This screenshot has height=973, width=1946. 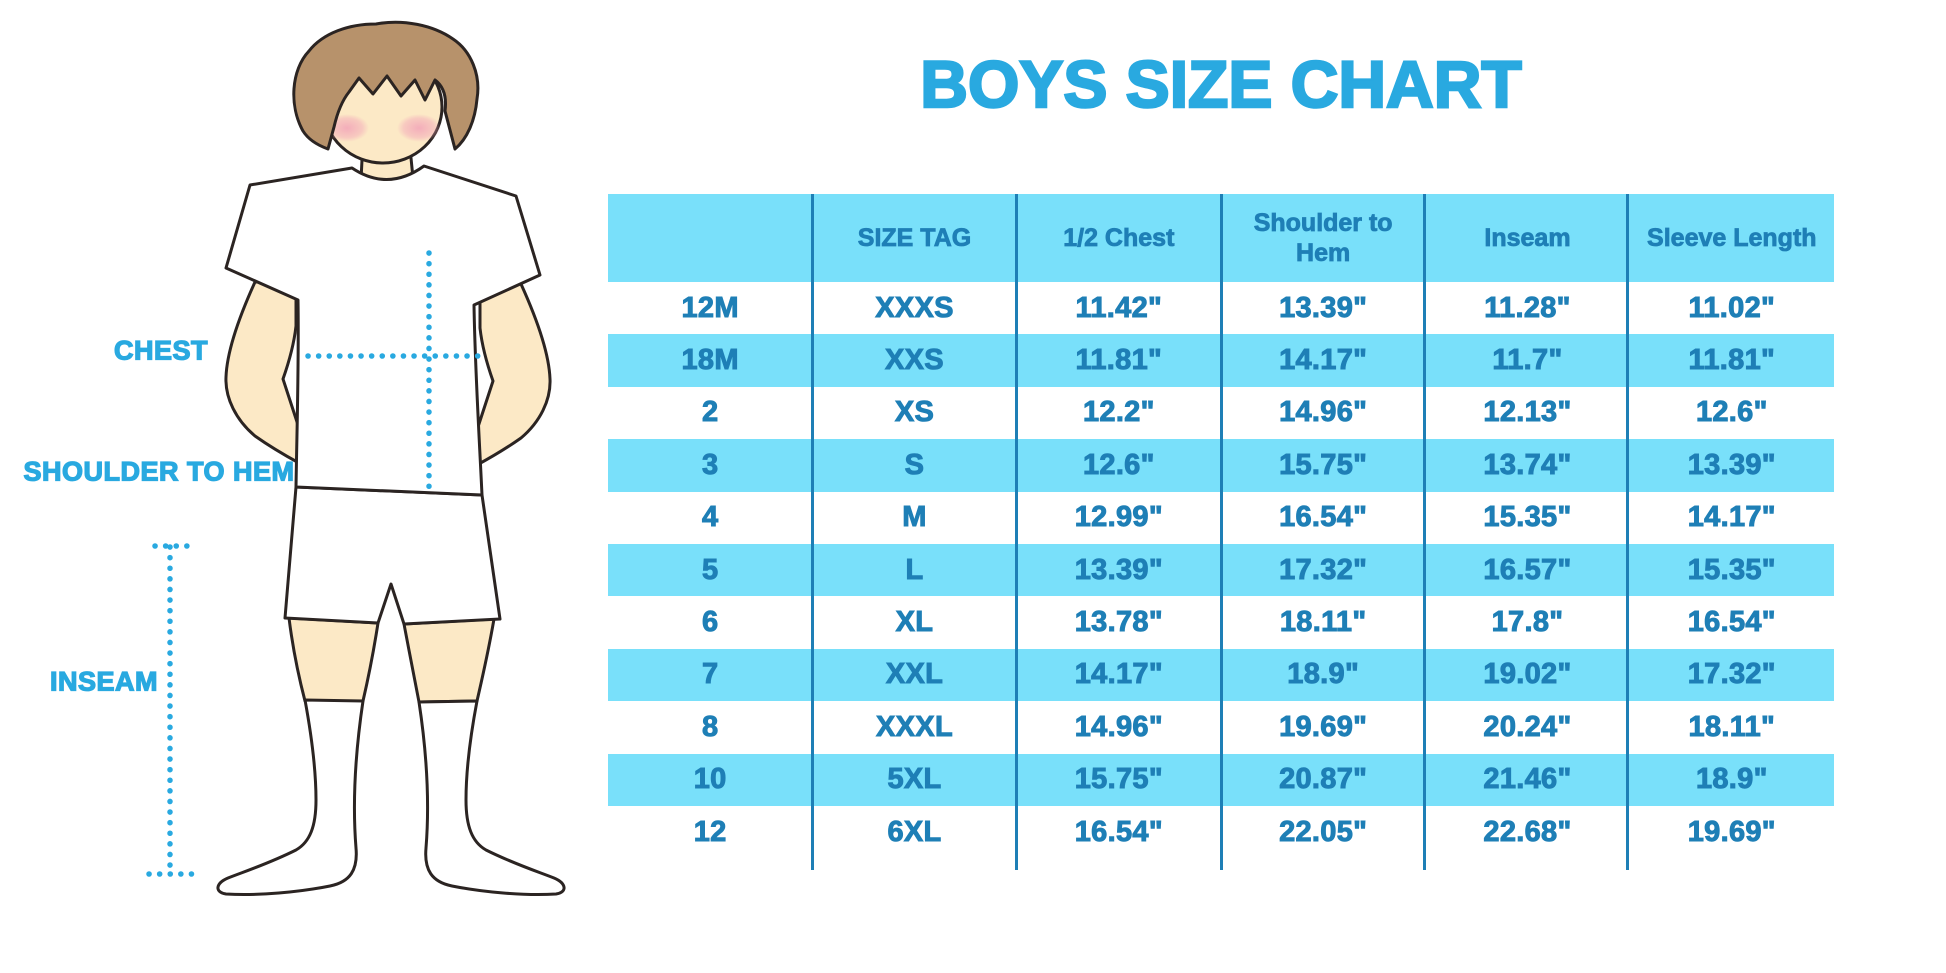 What do you see at coordinates (1221, 84) in the screenshot?
I see `page-title: BOYS SIZE CHART` at bounding box center [1221, 84].